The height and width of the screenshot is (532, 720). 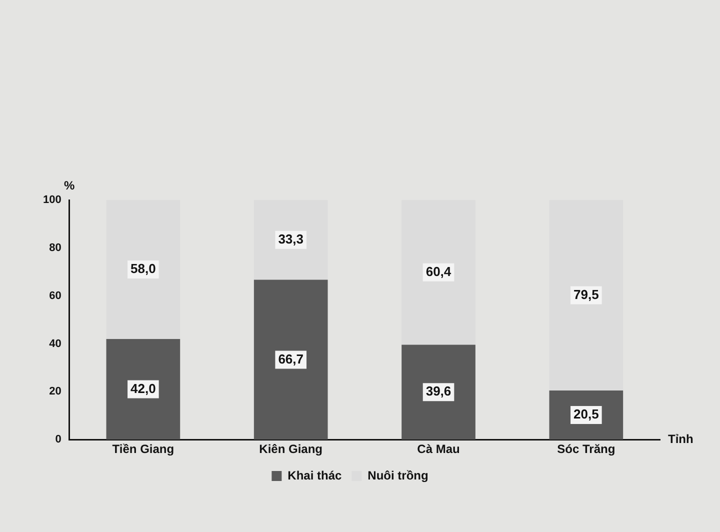 I want to click on y-tick-label: 100, so click(x=52, y=200).